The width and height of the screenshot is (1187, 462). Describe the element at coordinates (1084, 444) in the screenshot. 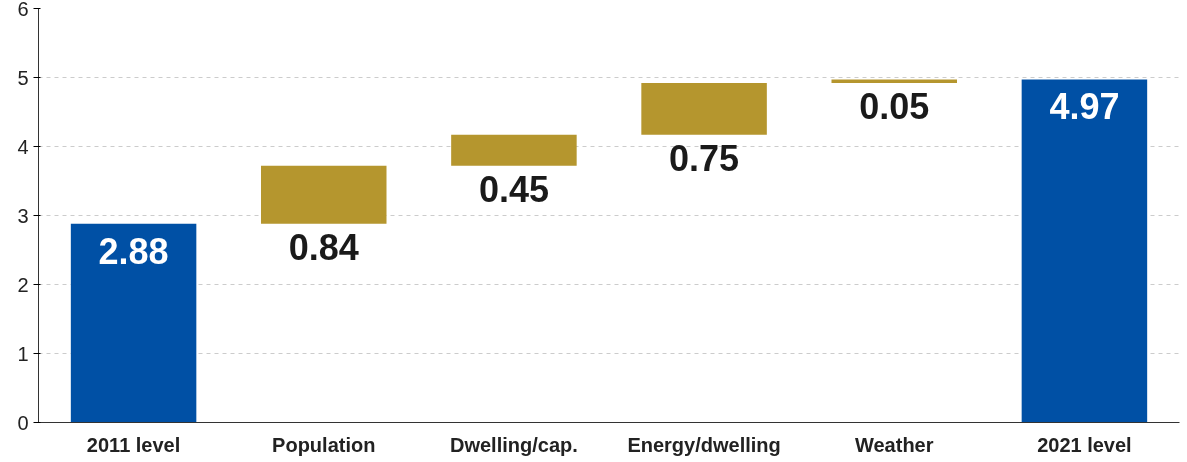

I see `x-tick-label: 2021 level` at that location.